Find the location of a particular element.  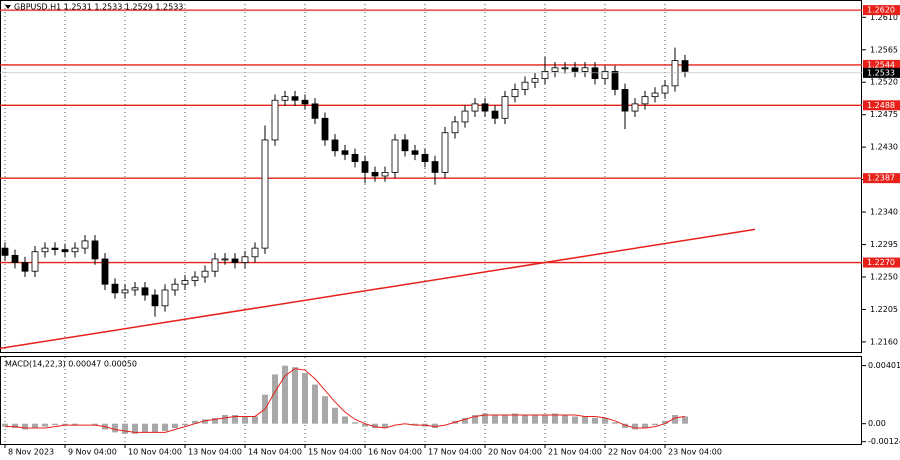

x-tick-label: 17 Nov 04:00 is located at coordinates (455, 452).